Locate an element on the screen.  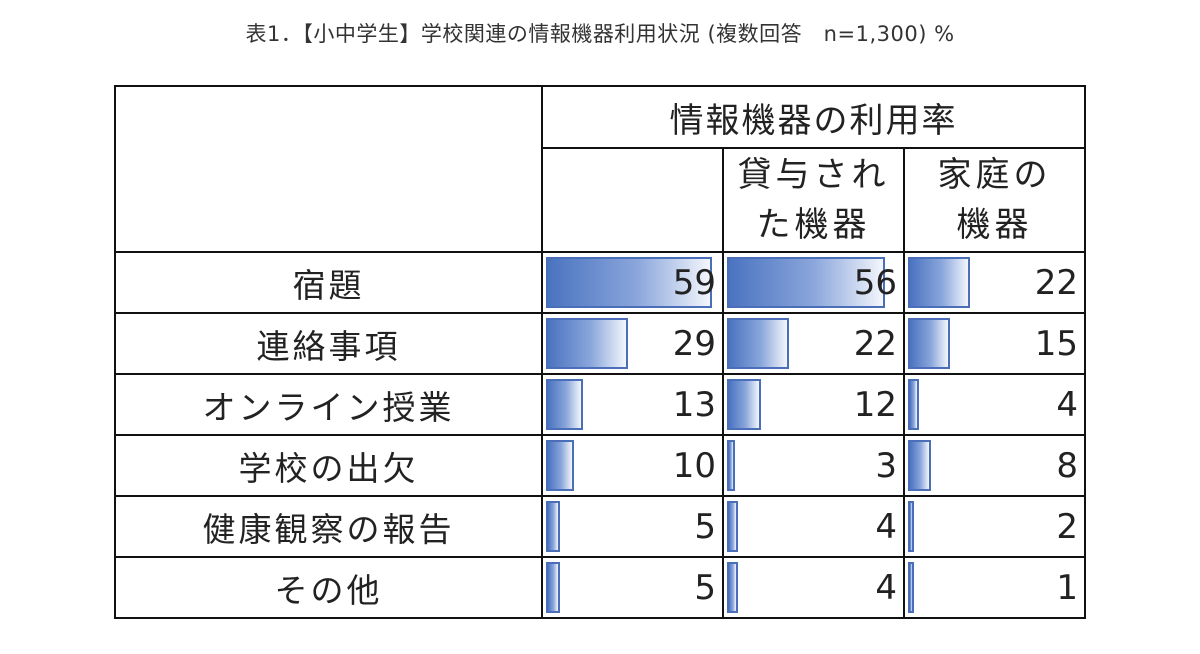
header-loaned-line2: た機器 is located at coordinates (813, 225).